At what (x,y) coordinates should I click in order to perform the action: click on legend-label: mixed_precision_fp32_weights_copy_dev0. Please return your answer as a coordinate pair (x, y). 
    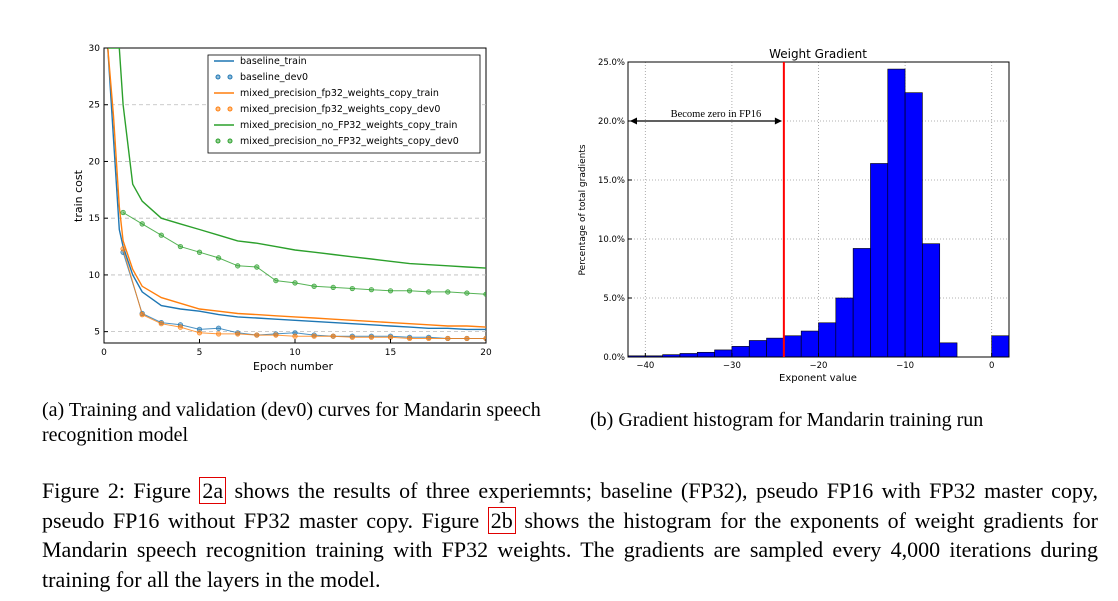
    Looking at the image, I should click on (340, 109).